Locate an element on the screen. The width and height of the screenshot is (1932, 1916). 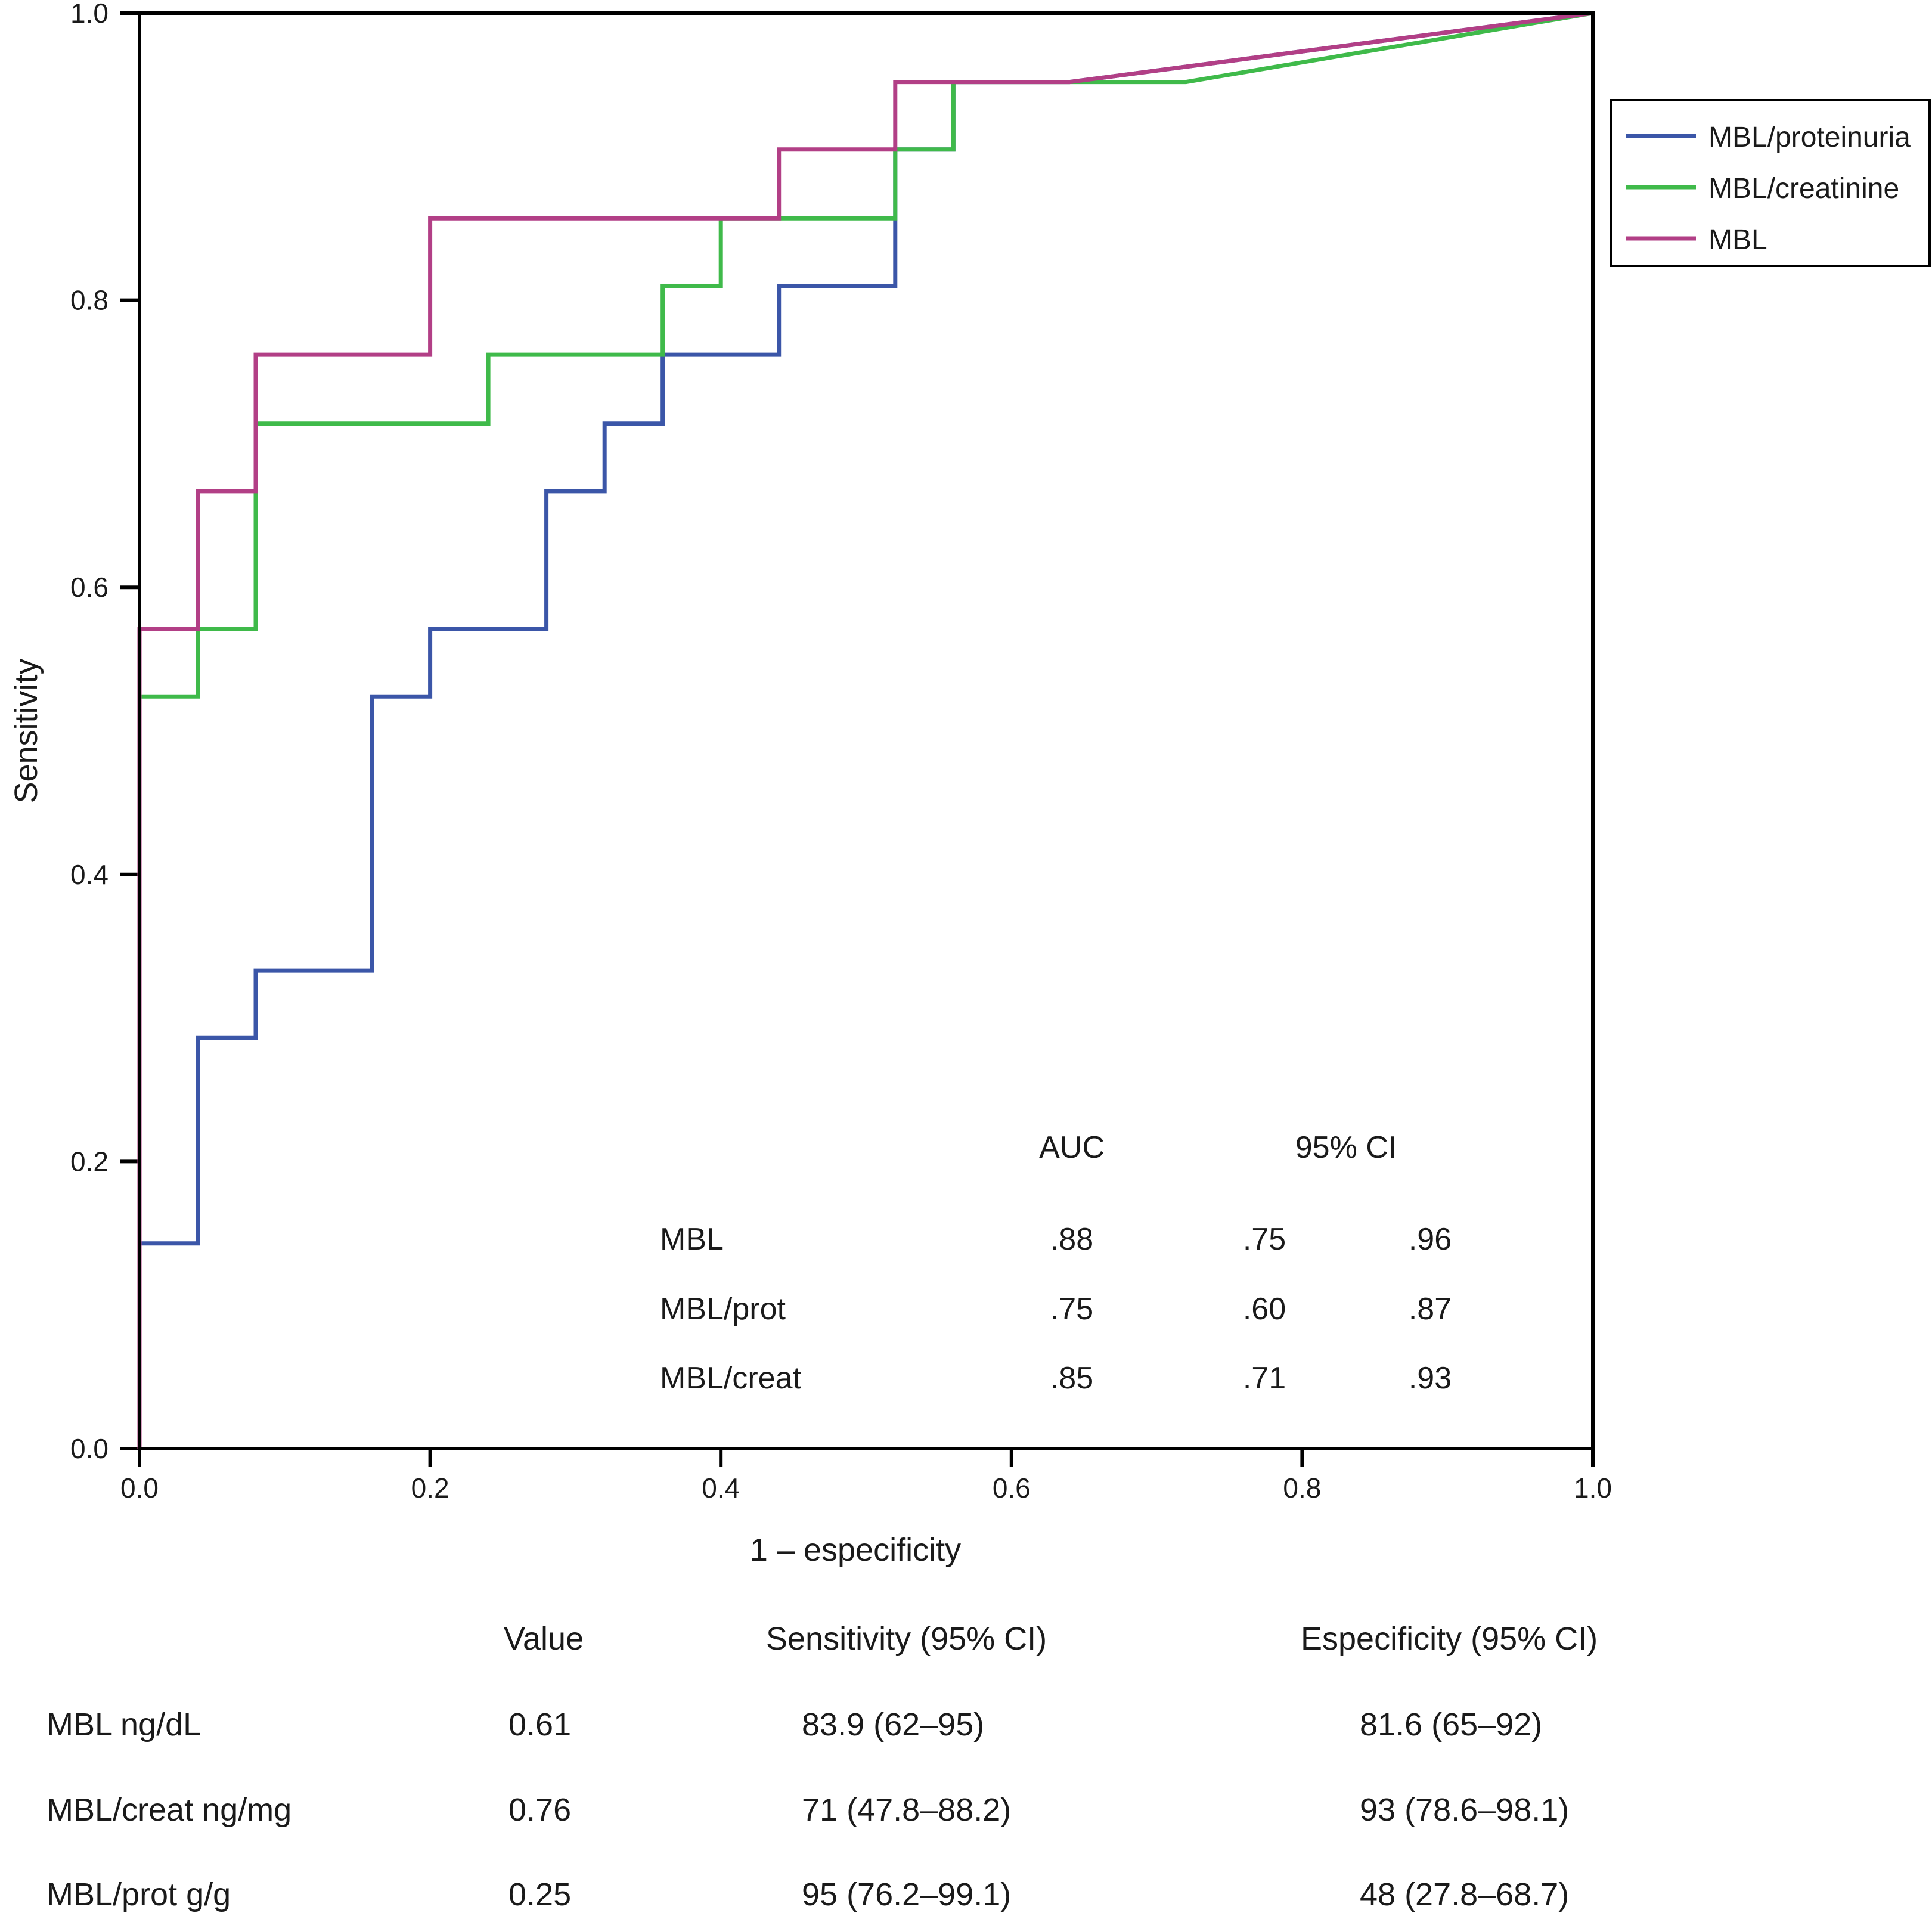
x-tick-label: 1.0 is located at coordinates (1593, 1487).